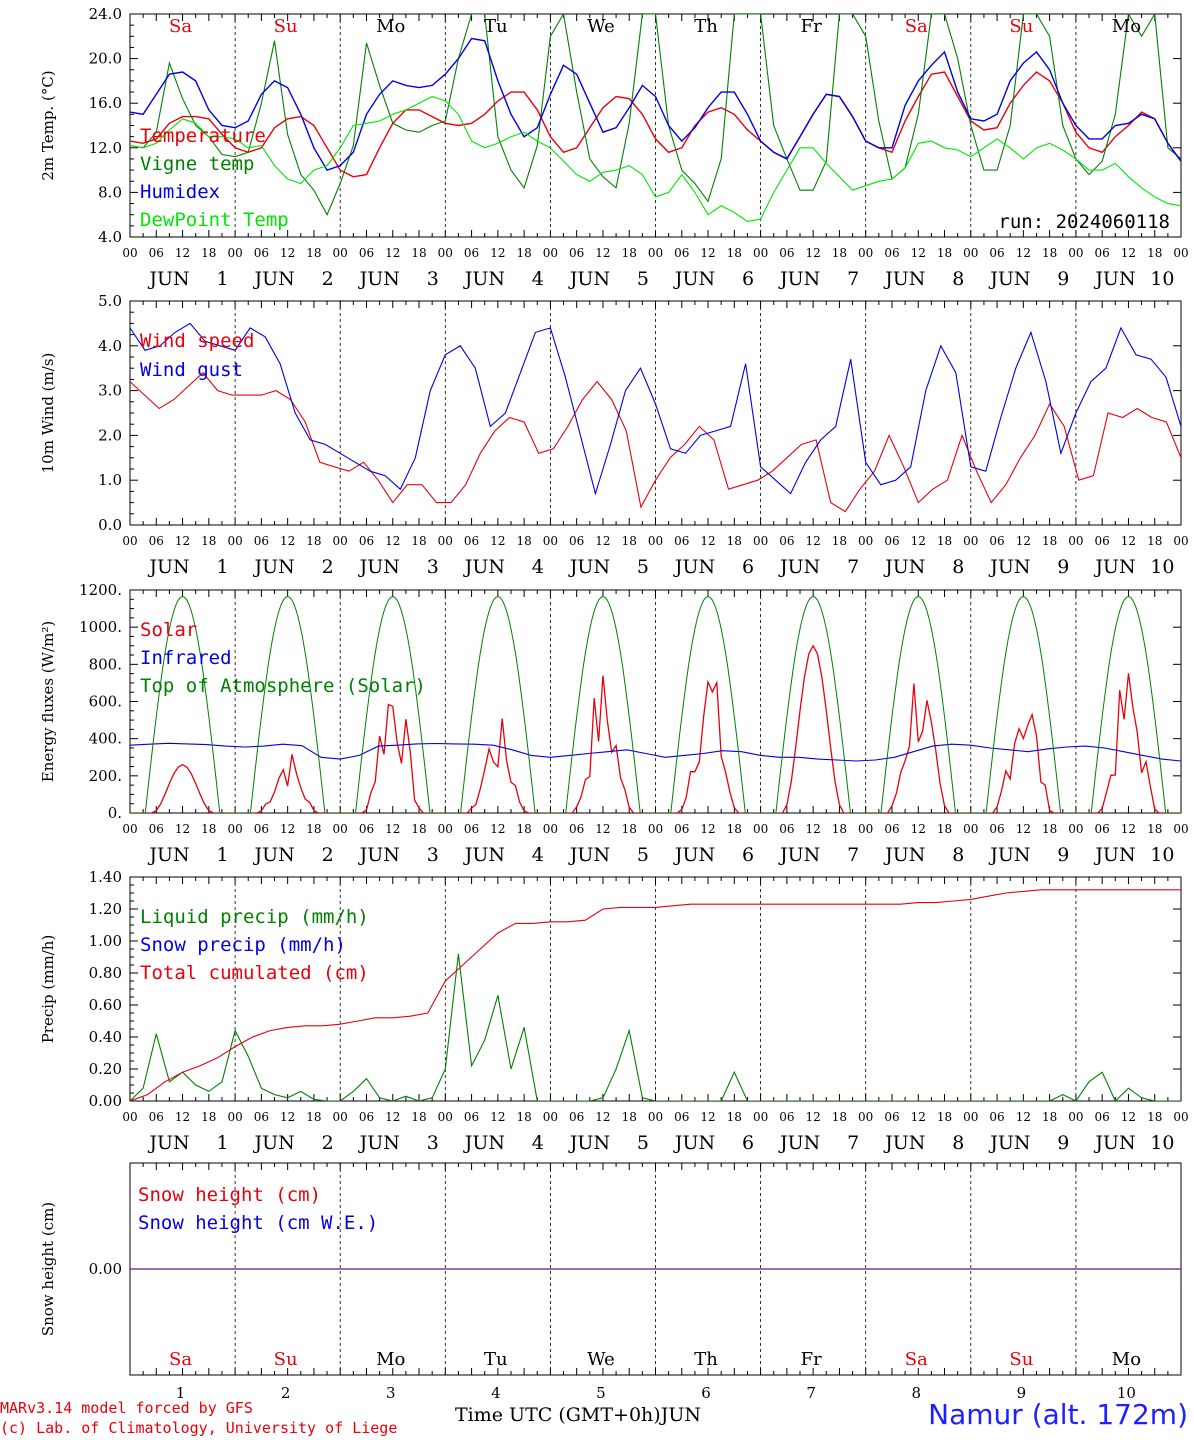 The width and height of the screenshot is (1194, 1440). I want to click on x-axis-title: Time UTC (GMT+0h)JUN, so click(578, 1415).